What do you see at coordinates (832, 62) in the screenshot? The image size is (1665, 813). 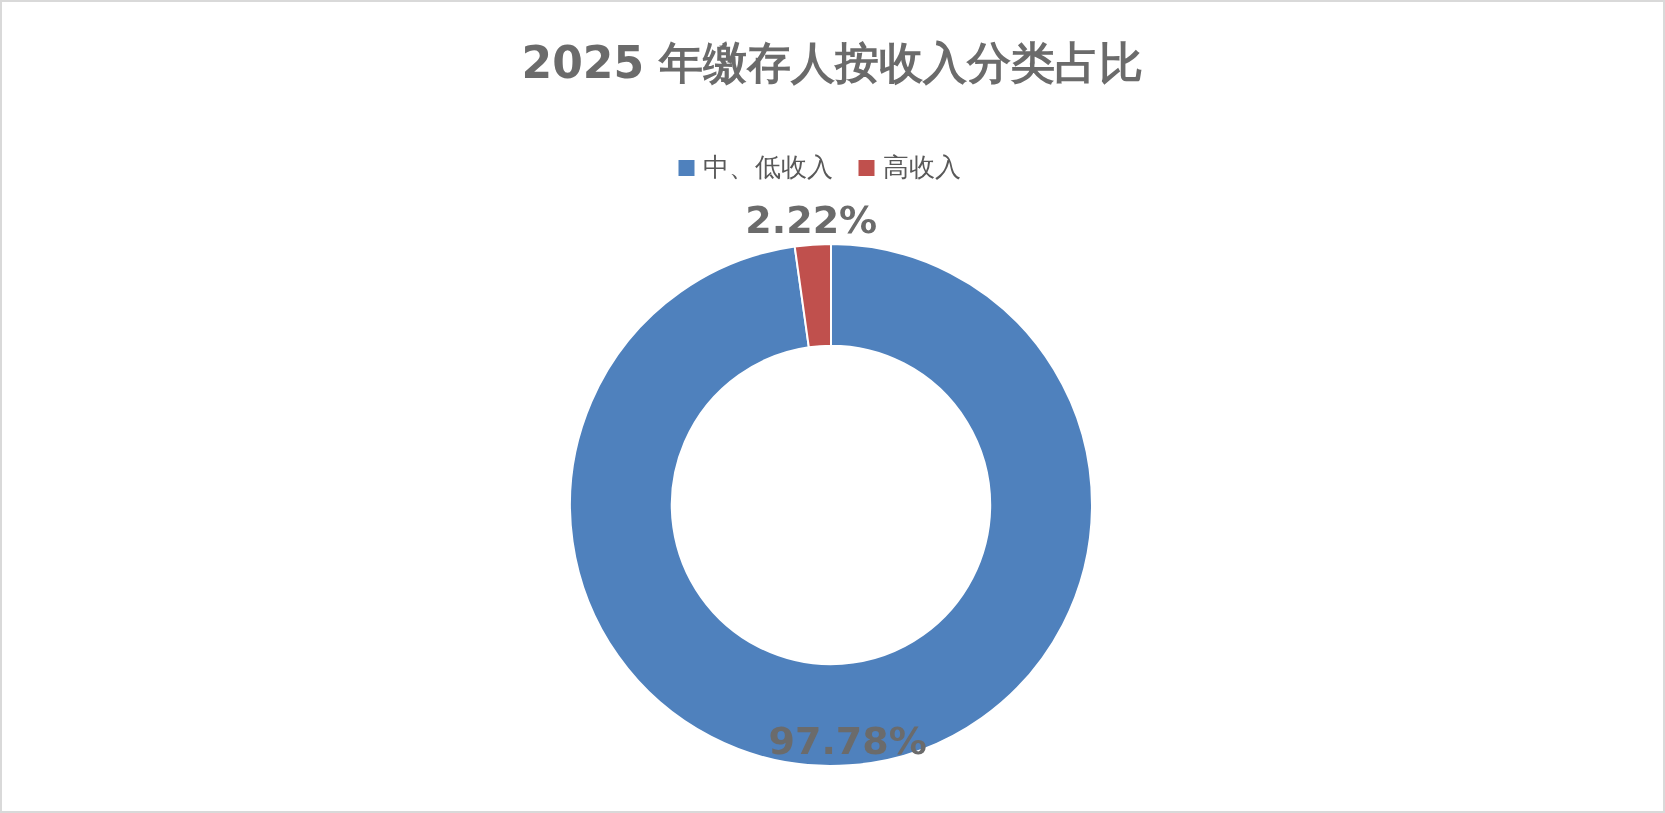 I see `chart-title: 2025 年缴存人按收入分类占比` at bounding box center [832, 62].